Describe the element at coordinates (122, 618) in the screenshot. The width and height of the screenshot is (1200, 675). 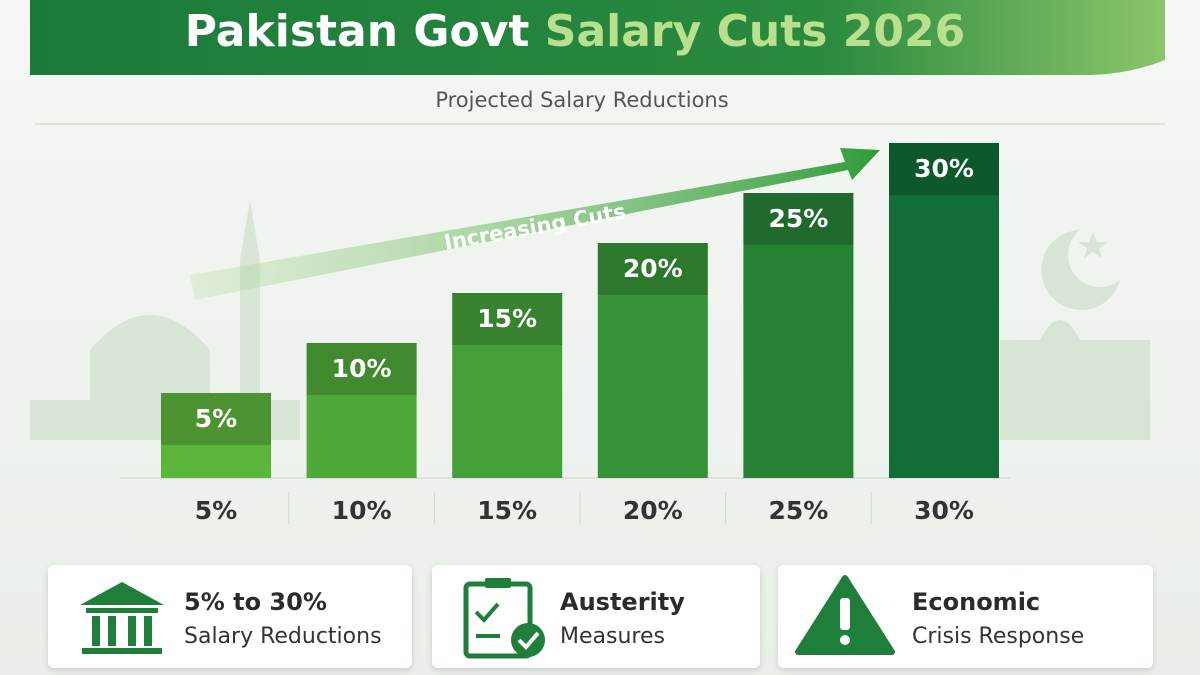
I see `bank-icon` at that location.